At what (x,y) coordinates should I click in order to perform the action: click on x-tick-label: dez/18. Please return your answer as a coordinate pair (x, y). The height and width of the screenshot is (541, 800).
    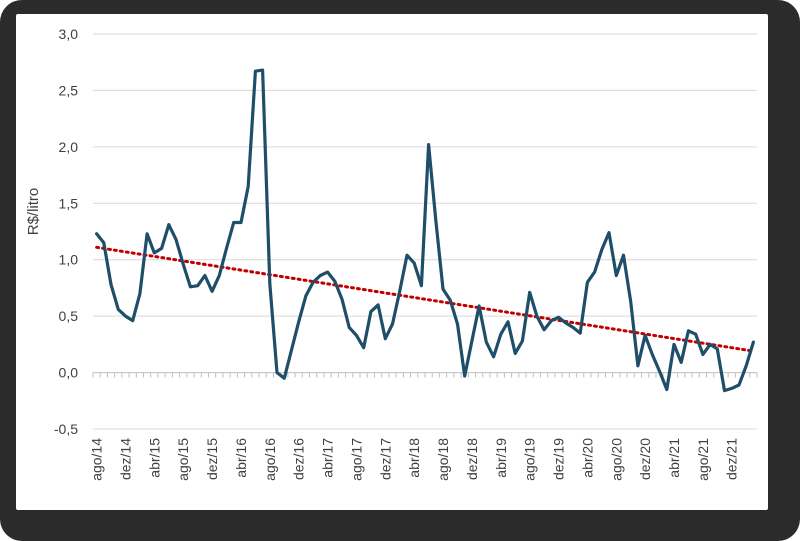
    Looking at the image, I should click on (472, 459).